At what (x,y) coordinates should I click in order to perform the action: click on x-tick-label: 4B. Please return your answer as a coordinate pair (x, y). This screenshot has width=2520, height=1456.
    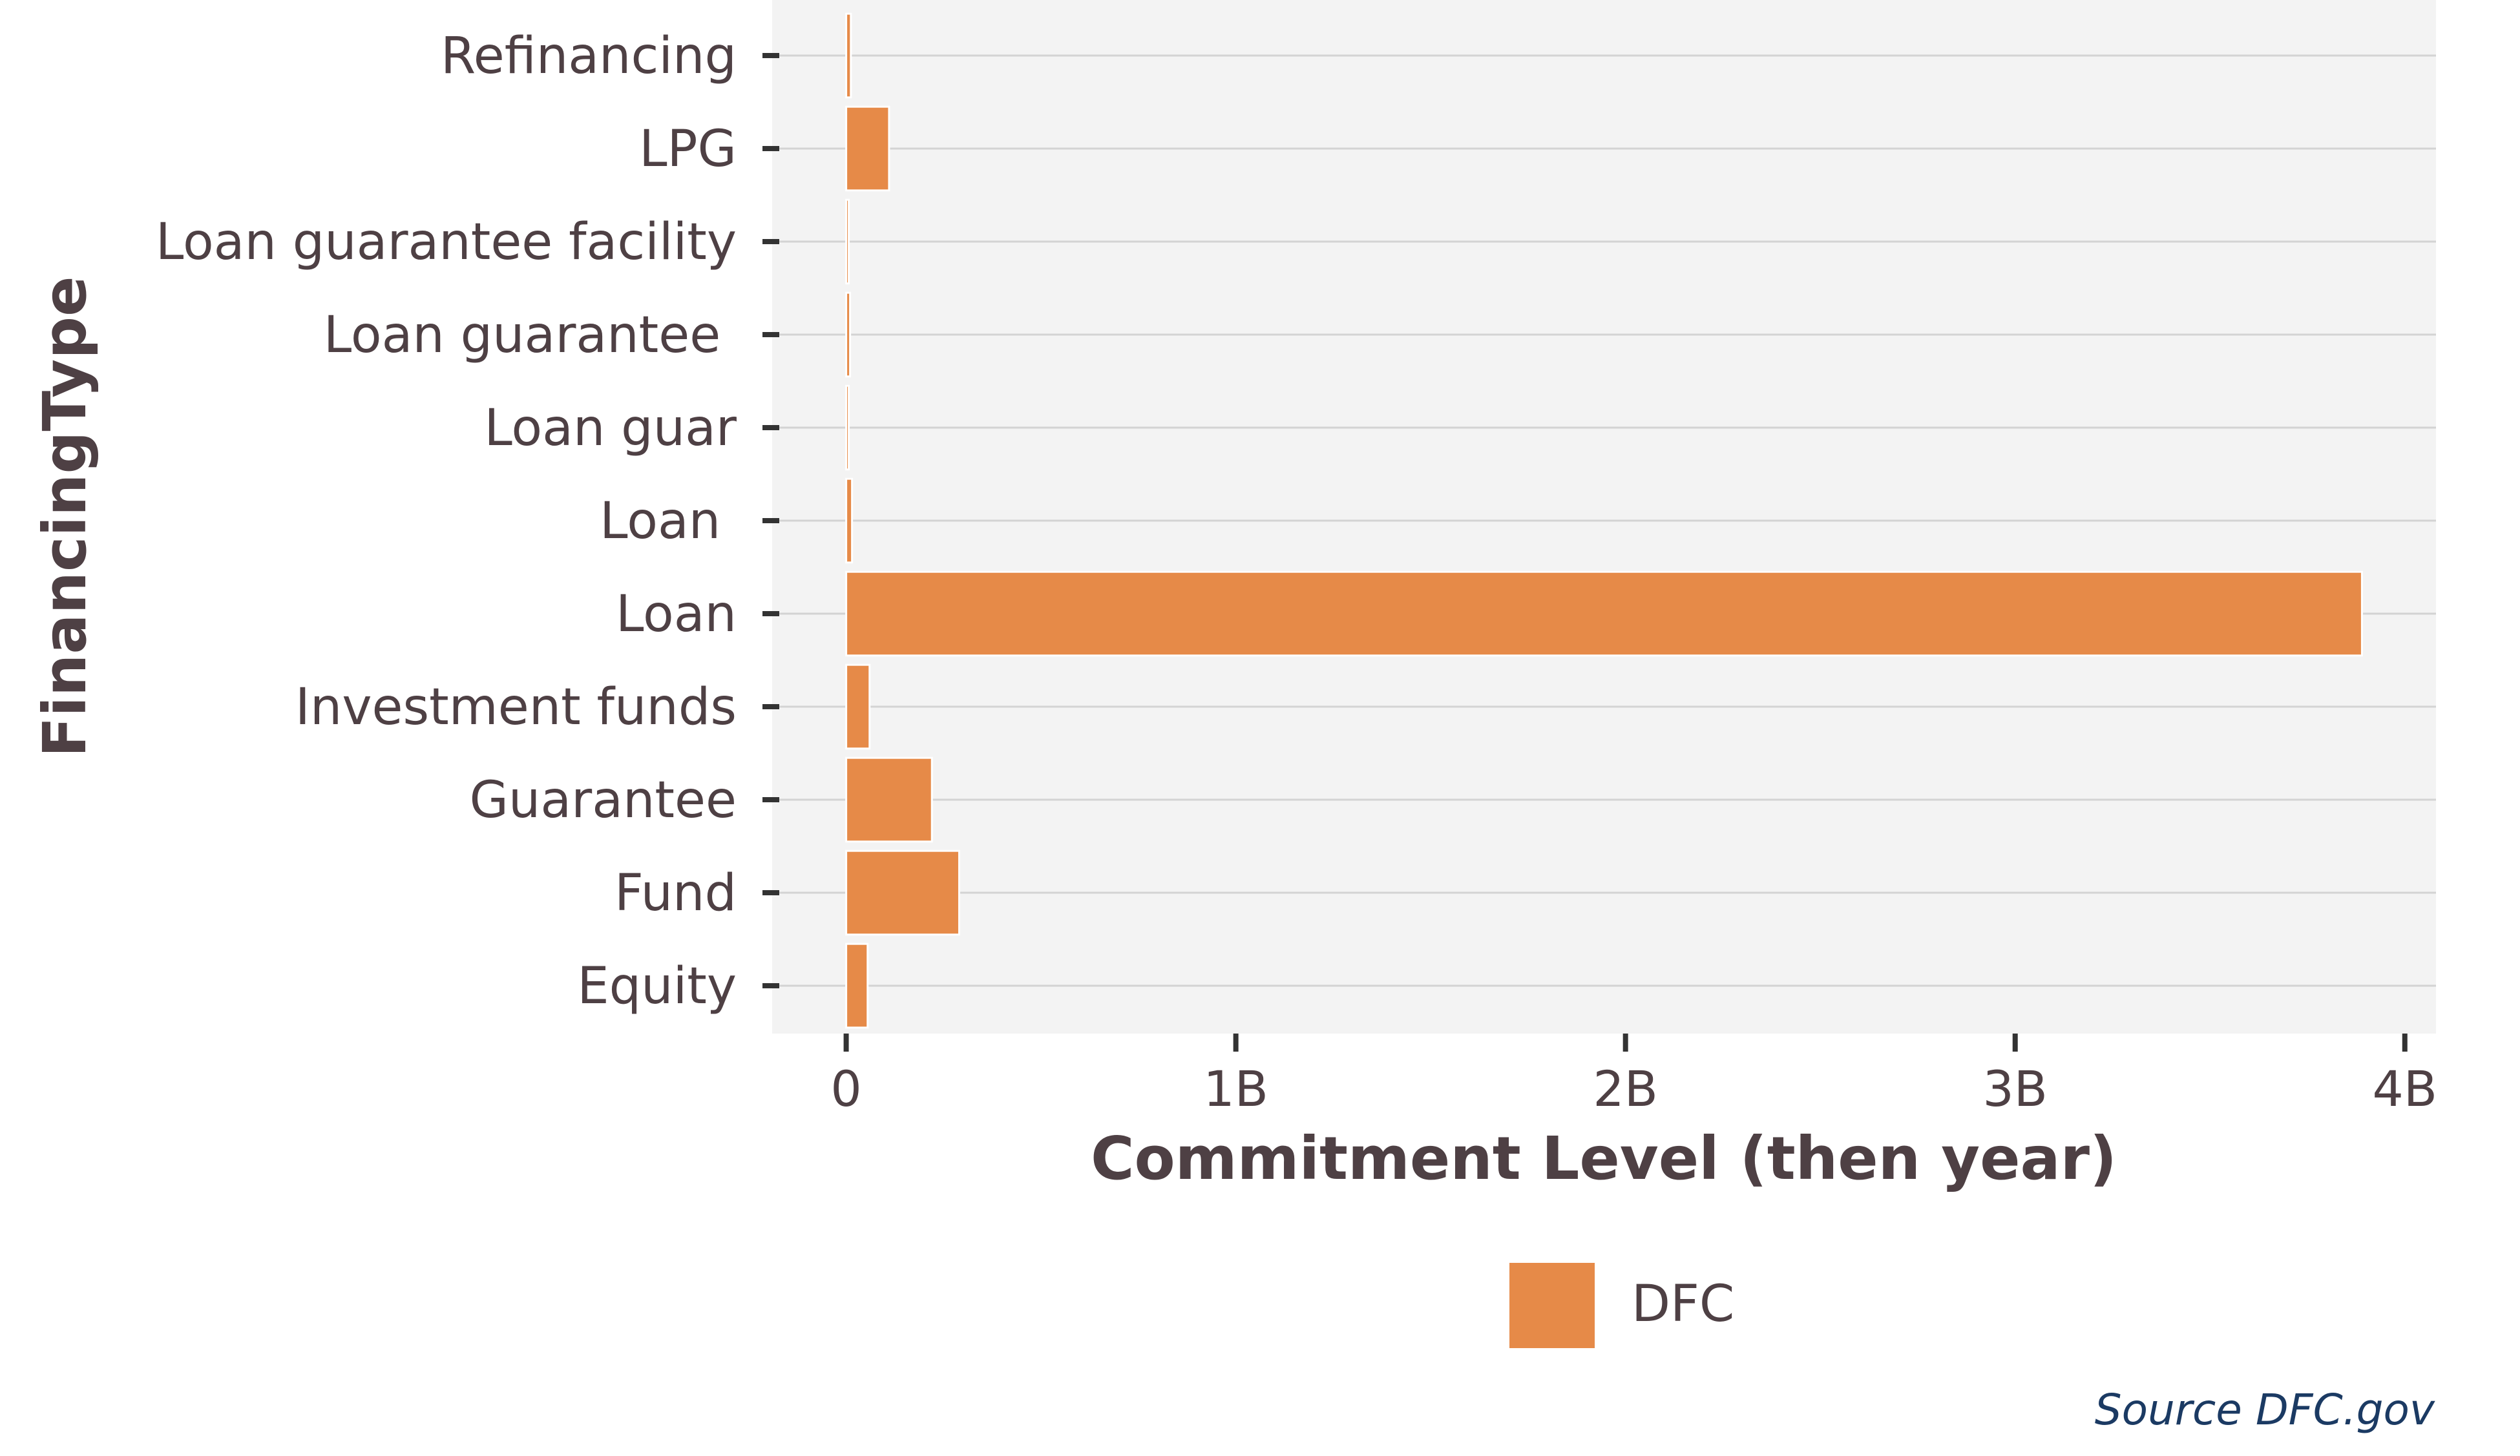
    Looking at the image, I should click on (2406, 1089).